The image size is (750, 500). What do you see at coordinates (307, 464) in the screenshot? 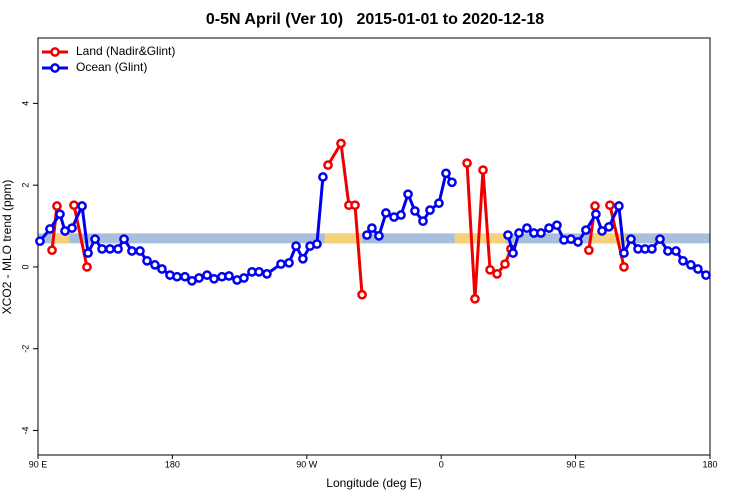
I see `x-tick-label: 90 W` at bounding box center [307, 464].